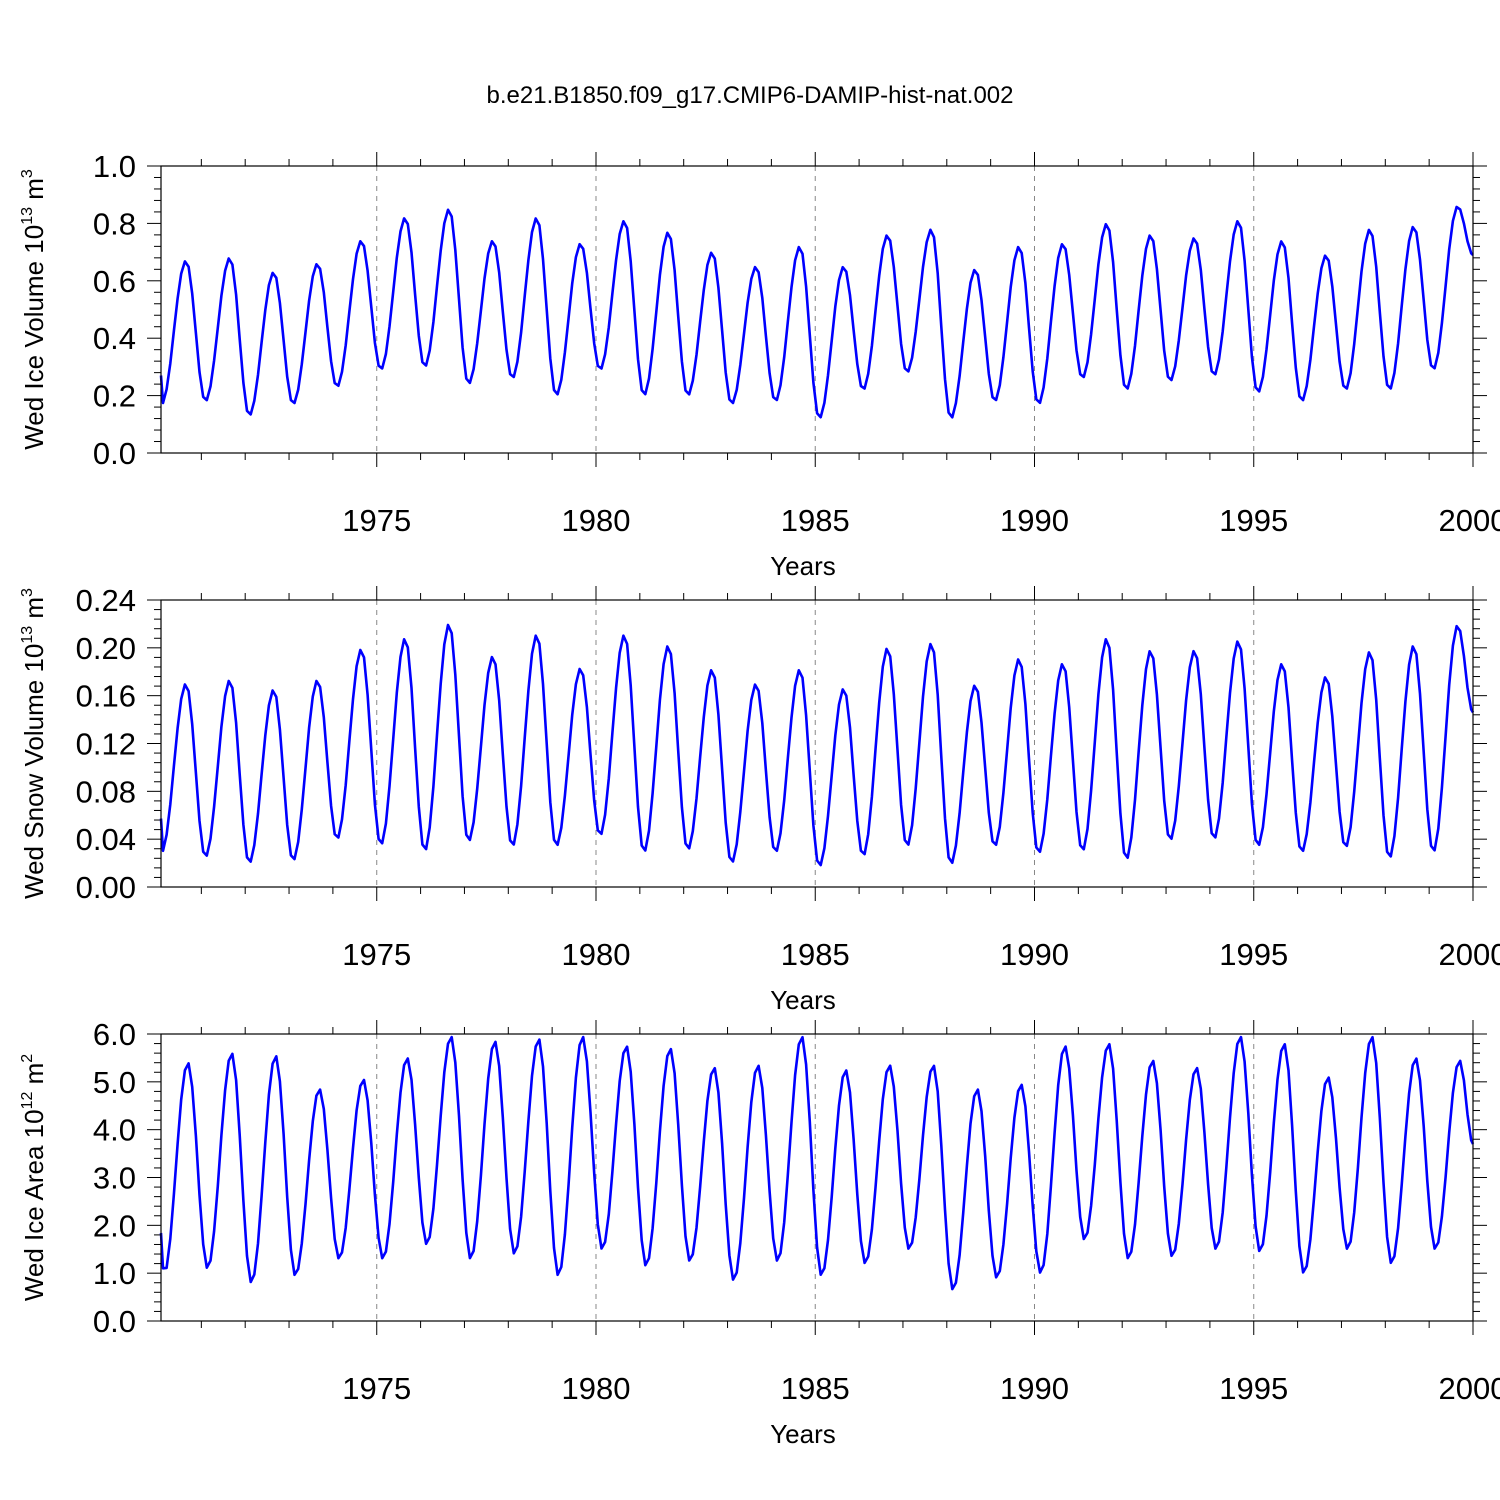 This screenshot has width=1500, height=1500. Describe the element at coordinates (34, 309) in the screenshot. I see `y-axis-label: Wed Ice Volume 1013 m3` at that location.